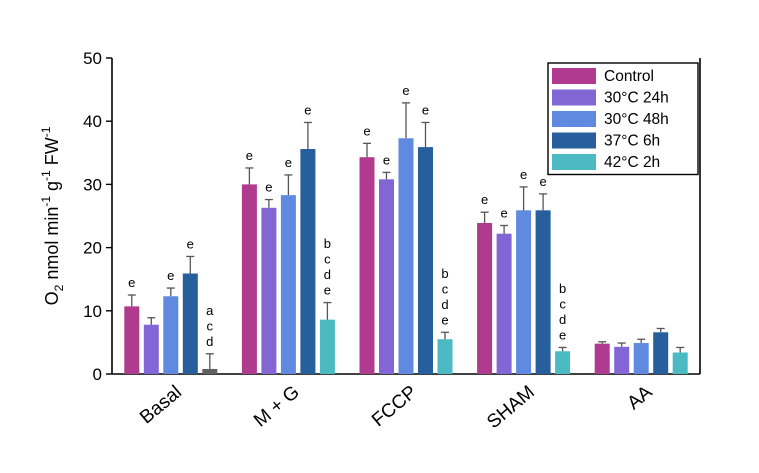 This screenshot has height=473, width=759. What do you see at coordinates (92, 311) in the screenshot?
I see `y-tick-label: 10` at bounding box center [92, 311].